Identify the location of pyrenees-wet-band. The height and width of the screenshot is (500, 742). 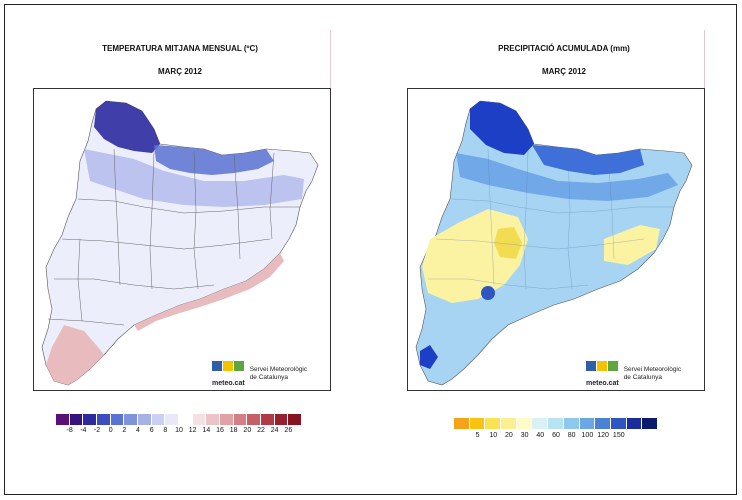
(588, 160).